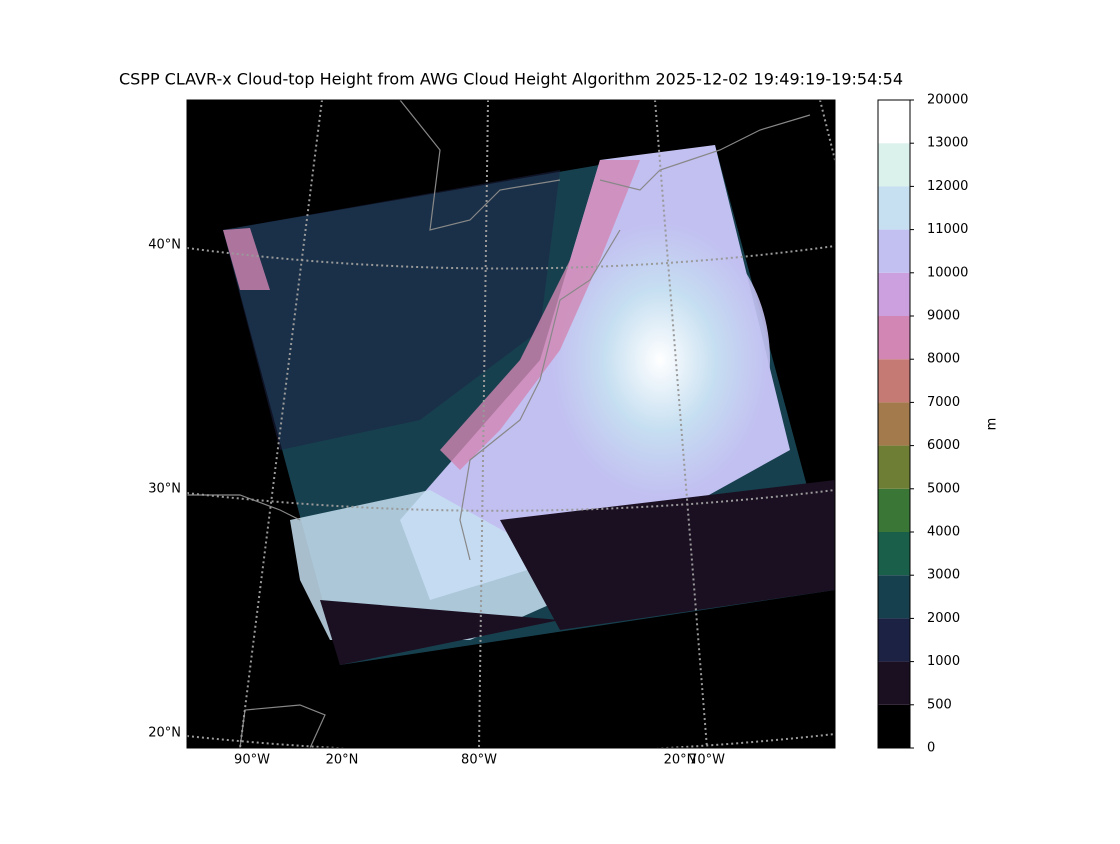 The image size is (1120, 844). I want to click on cloud-south, so click(425, 565).